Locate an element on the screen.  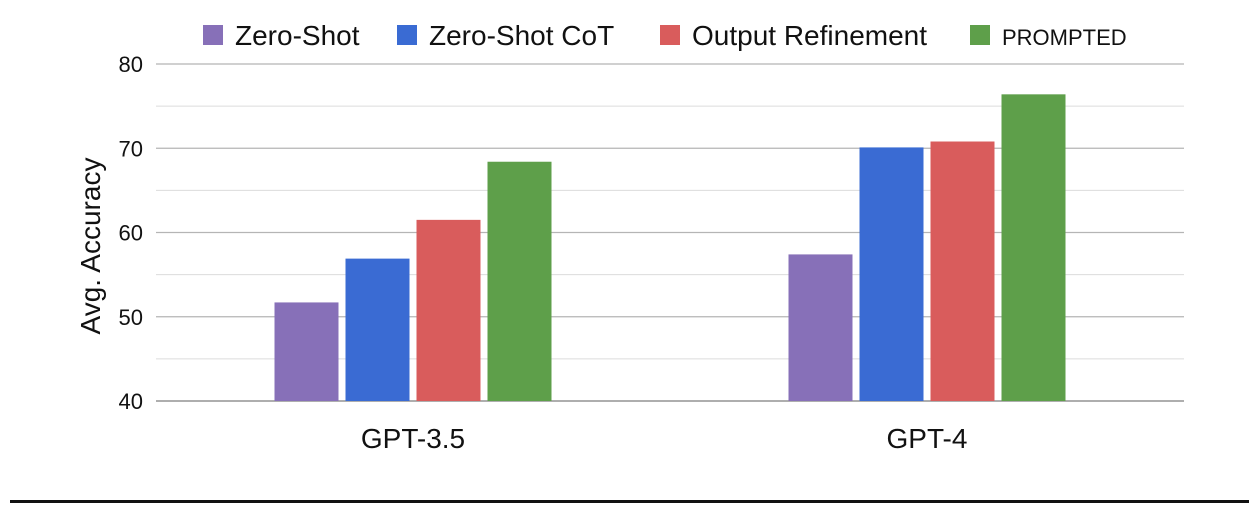
y-tick-label: 60 is located at coordinates (131, 233).